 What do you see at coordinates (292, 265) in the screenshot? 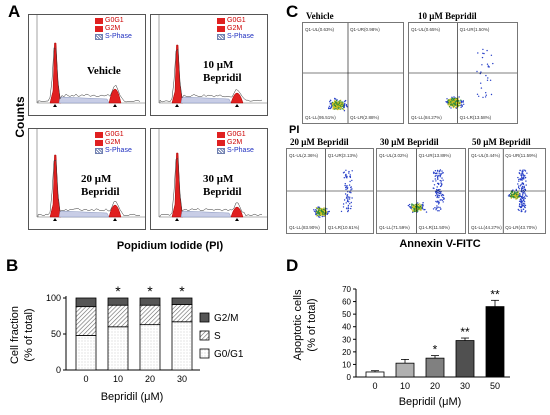
I see `panel-d-letter: D` at bounding box center [292, 265].